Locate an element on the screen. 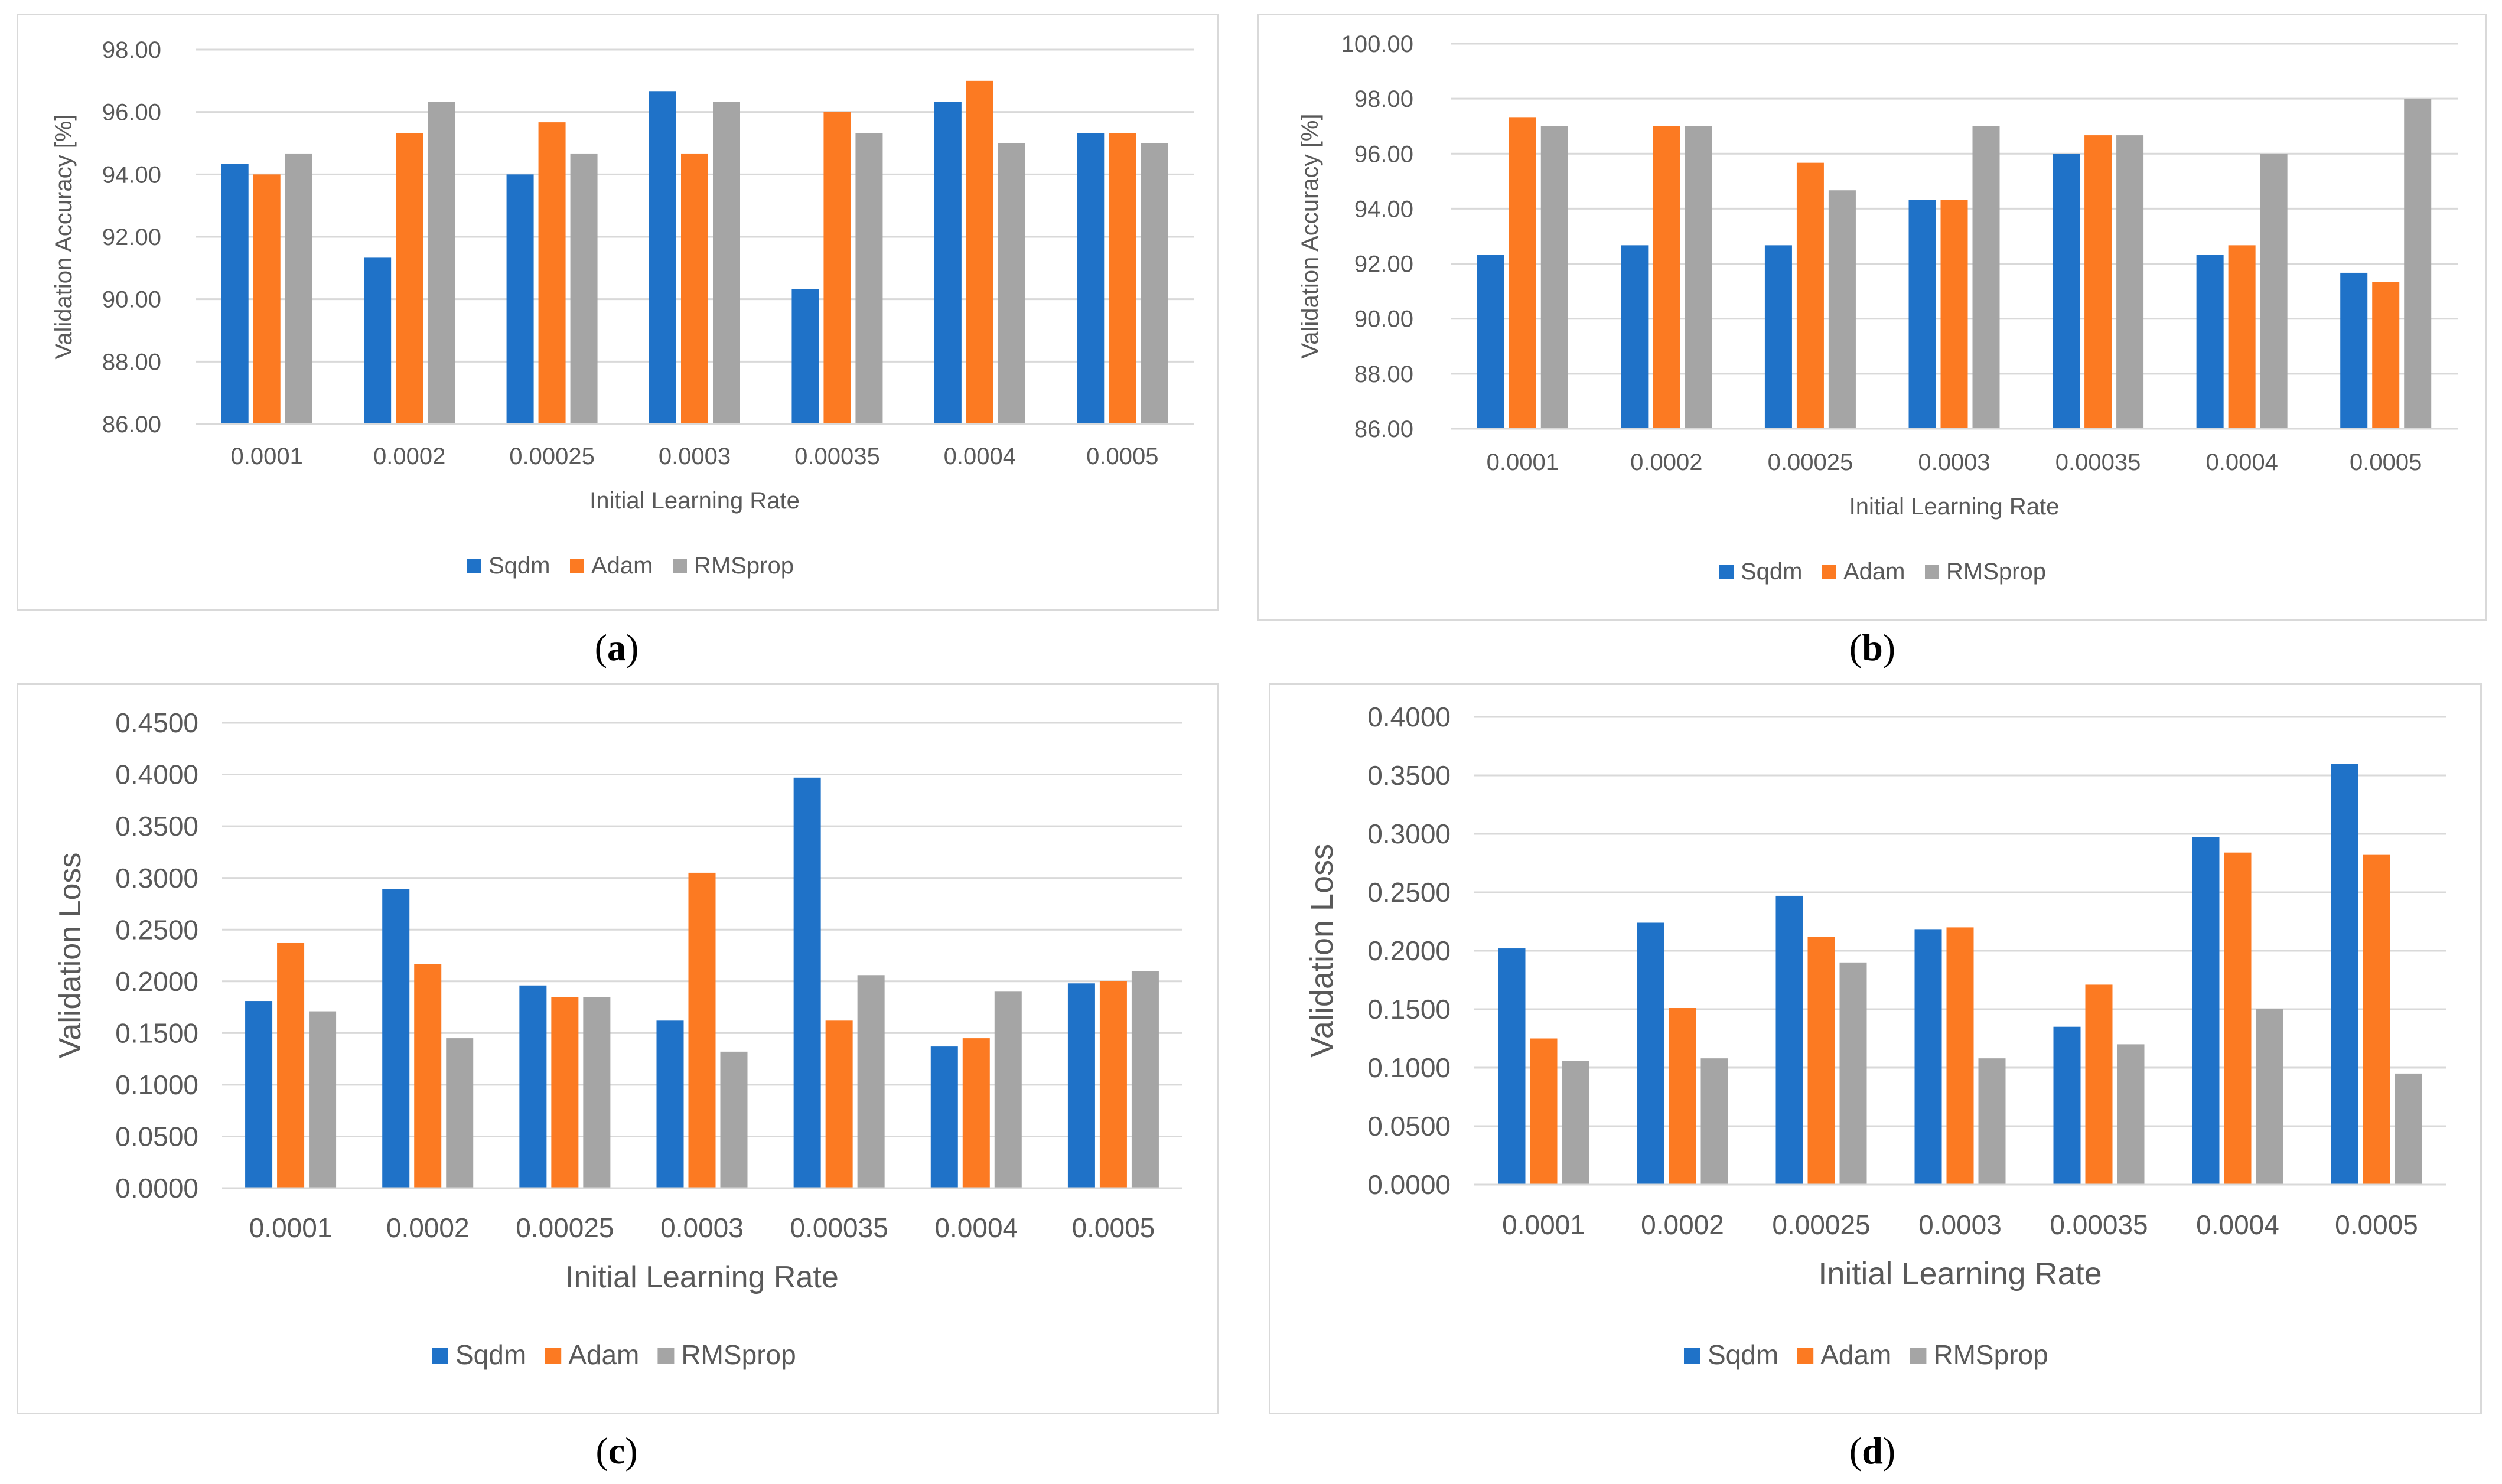 Image resolution: width=2502 pixels, height=1484 pixels. legend-swatch-adam is located at coordinates (577, 566).